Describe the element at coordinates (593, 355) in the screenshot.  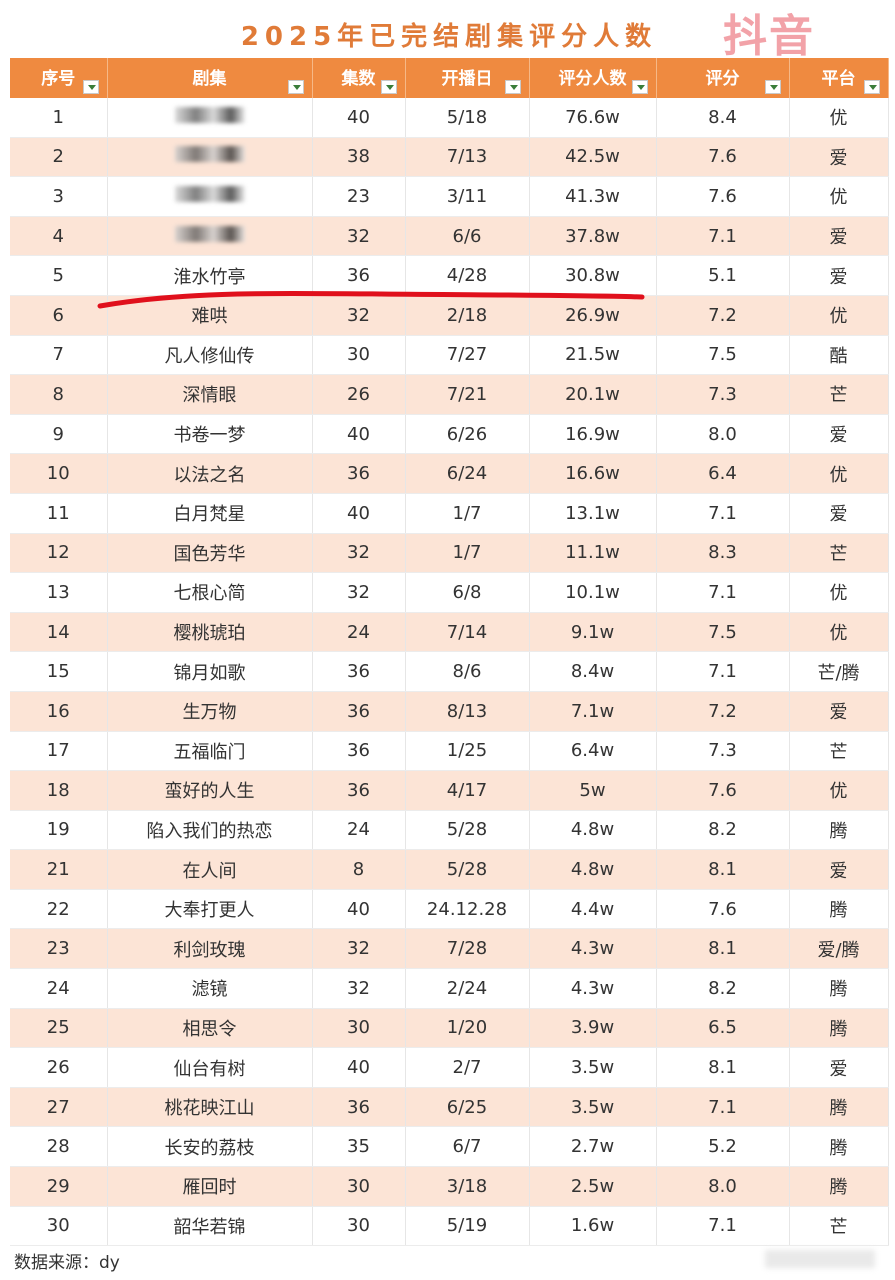
I see `cell-count: 21.5w` at that location.